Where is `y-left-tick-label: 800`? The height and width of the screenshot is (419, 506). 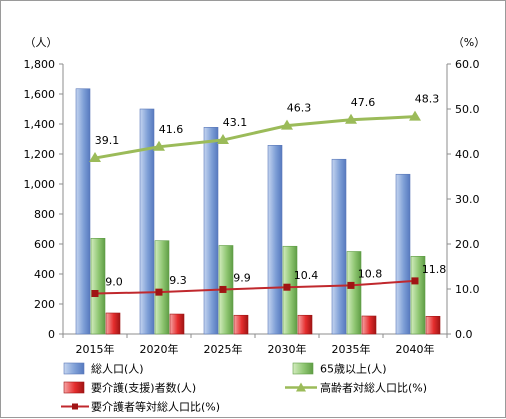 y-left-tick-label: 800 is located at coordinates (44, 214).